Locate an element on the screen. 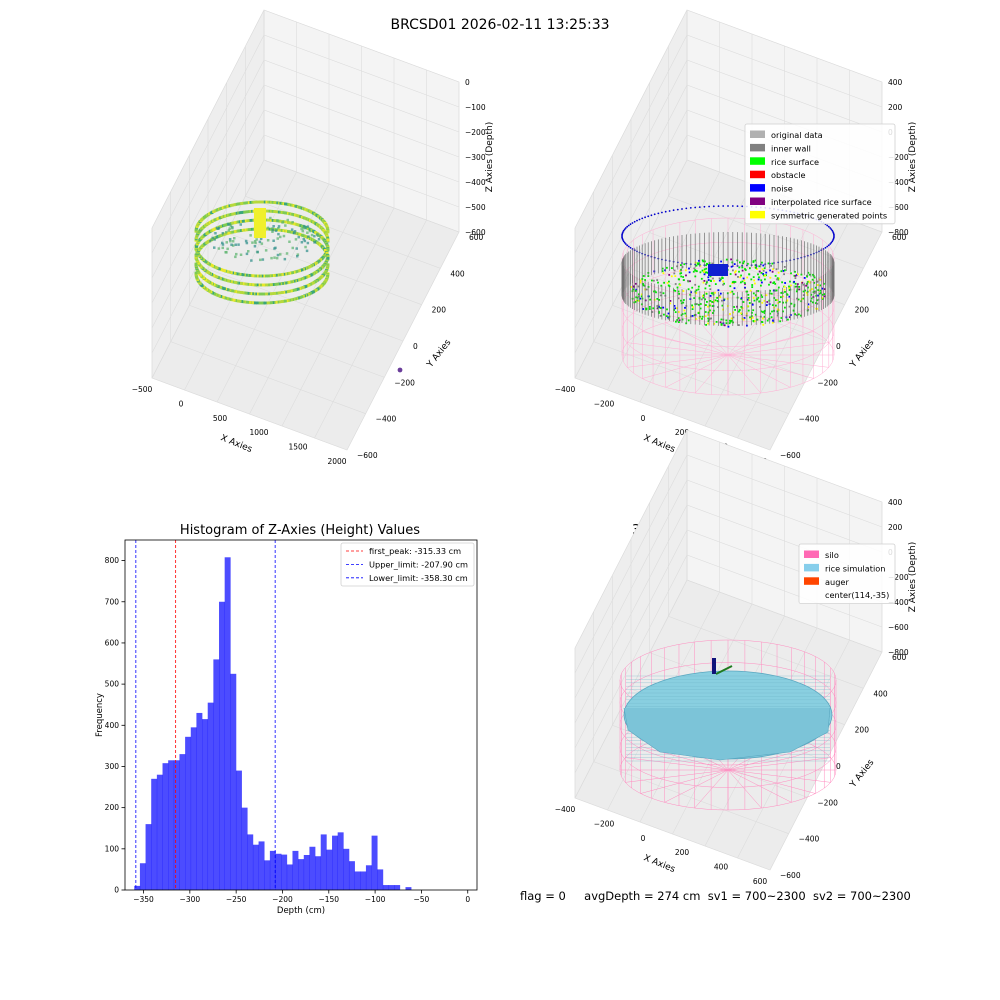  x-tick-label: 2000 is located at coordinates (336, 461).